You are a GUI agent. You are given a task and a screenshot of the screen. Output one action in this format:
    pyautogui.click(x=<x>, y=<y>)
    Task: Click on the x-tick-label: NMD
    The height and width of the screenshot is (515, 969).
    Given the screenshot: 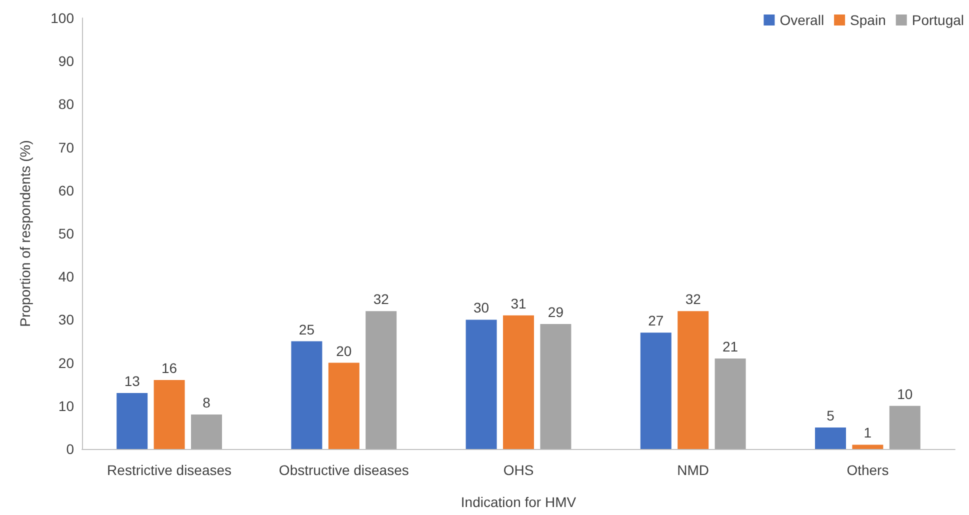 What is the action you would take?
    pyautogui.click(x=693, y=470)
    